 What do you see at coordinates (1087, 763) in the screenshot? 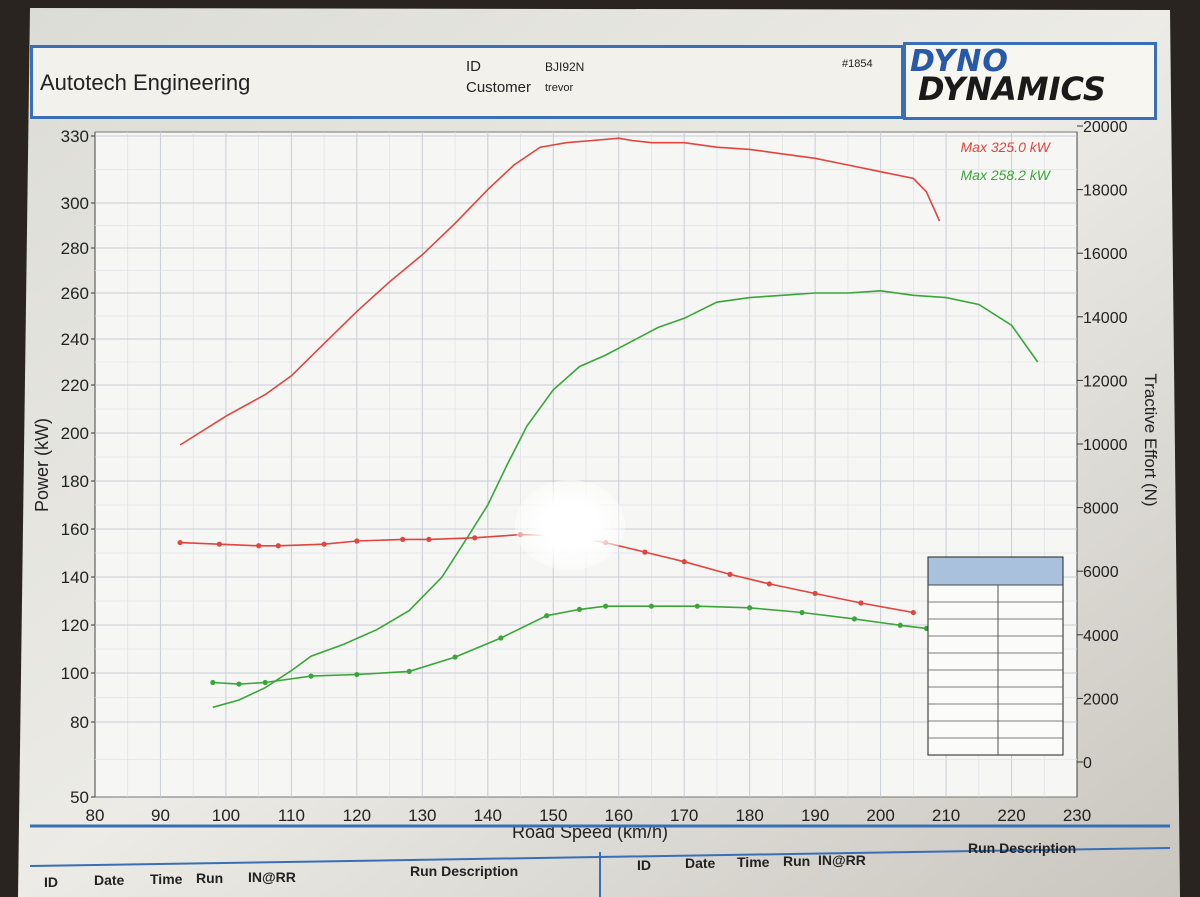
I see `y2-tick-label: 0` at bounding box center [1087, 763].